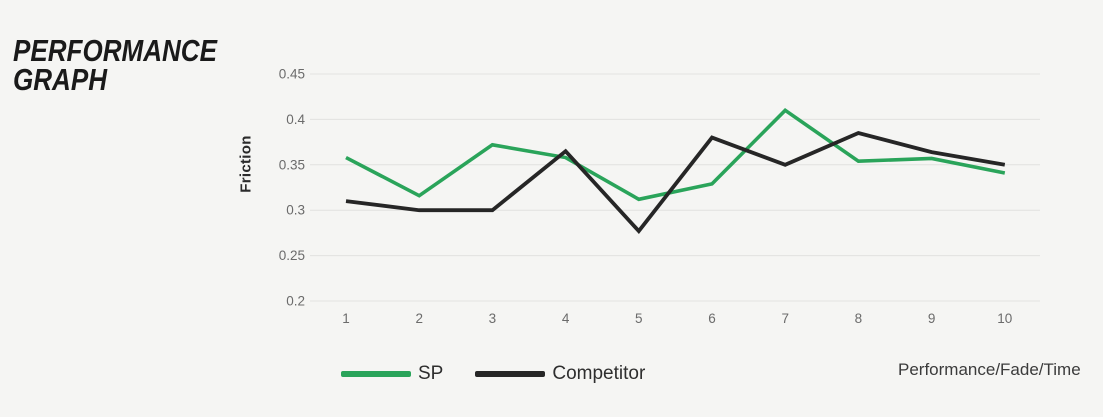  What do you see at coordinates (566, 318) in the screenshot?
I see `x-tick-label: 4` at bounding box center [566, 318].